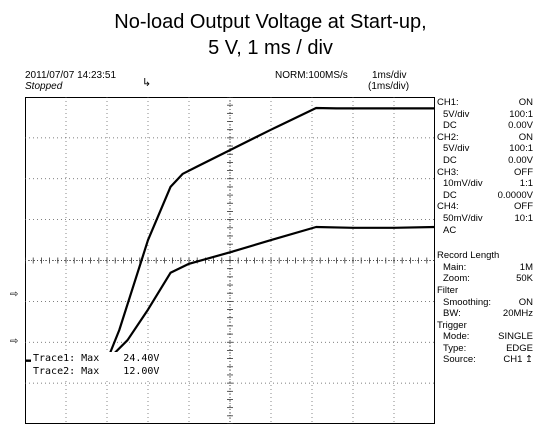  What do you see at coordinates (450, 230) in the screenshot?
I see `ch4-coupling: AC` at bounding box center [450, 230].